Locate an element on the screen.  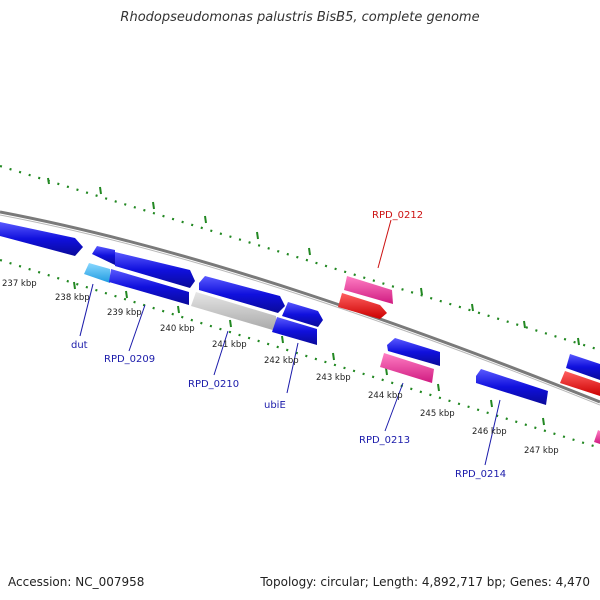
callout-line-rpd0212 is located at coordinates (384, 244).